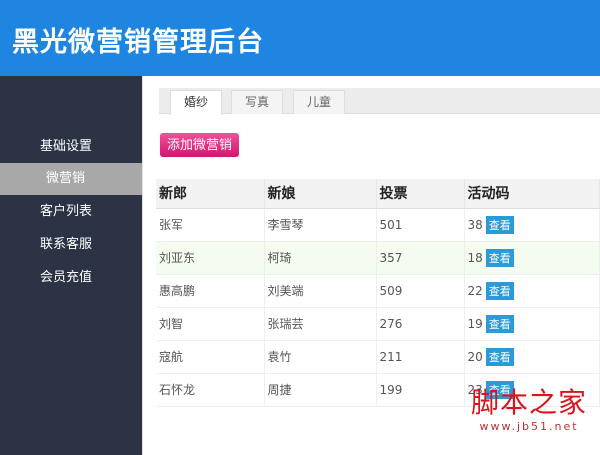 This screenshot has width=600, height=455. Describe the element at coordinates (320, 390) in the screenshot. I see `bride-cell: 周捷` at that location.